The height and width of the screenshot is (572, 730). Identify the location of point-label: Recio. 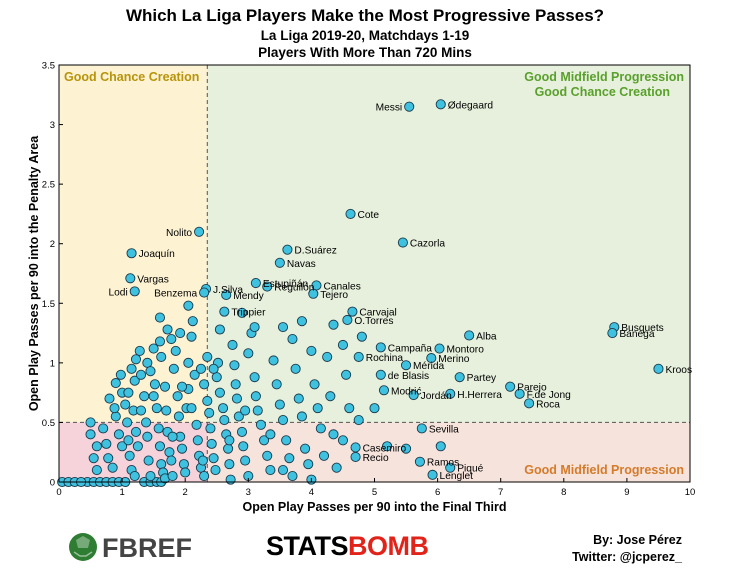
(376, 458).